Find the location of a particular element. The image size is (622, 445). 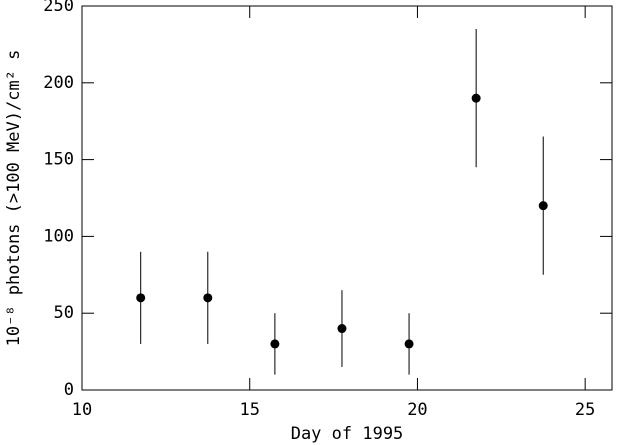

x-tick-label: 10 is located at coordinates (82, 410).